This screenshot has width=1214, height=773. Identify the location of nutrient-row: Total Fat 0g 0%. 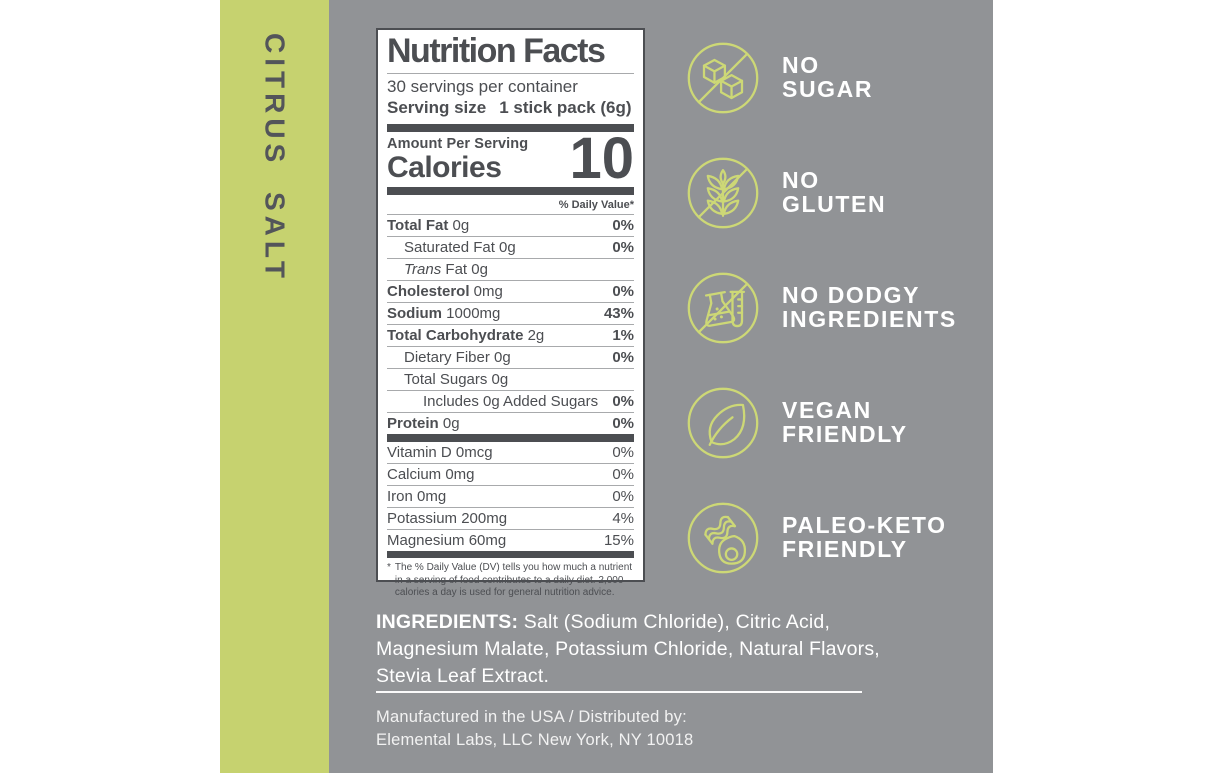
(510, 226).